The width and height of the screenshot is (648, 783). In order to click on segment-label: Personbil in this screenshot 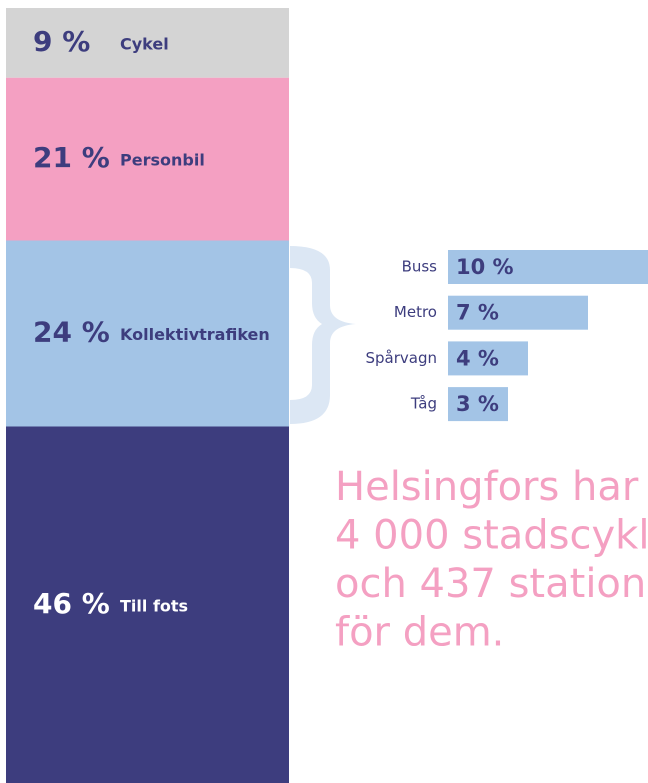, I will do `click(162, 160)`.